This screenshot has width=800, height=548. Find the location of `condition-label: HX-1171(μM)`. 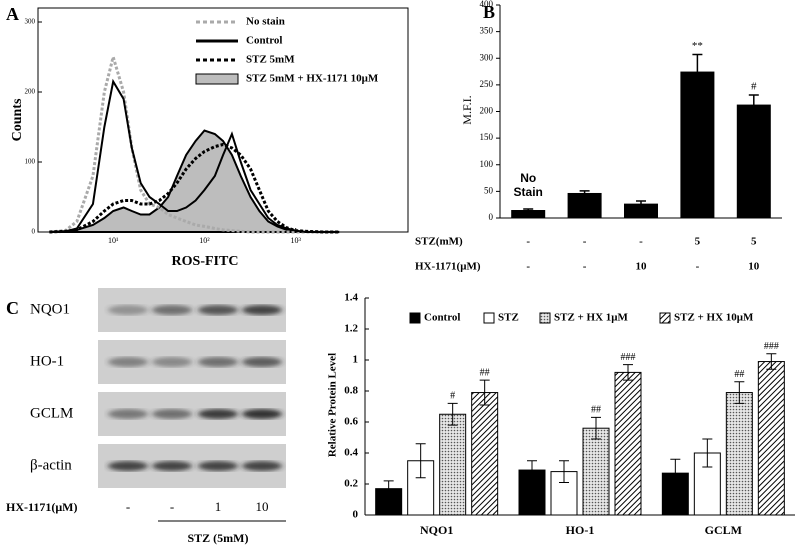

condition-label: HX-1171(μM) is located at coordinates (448, 267).